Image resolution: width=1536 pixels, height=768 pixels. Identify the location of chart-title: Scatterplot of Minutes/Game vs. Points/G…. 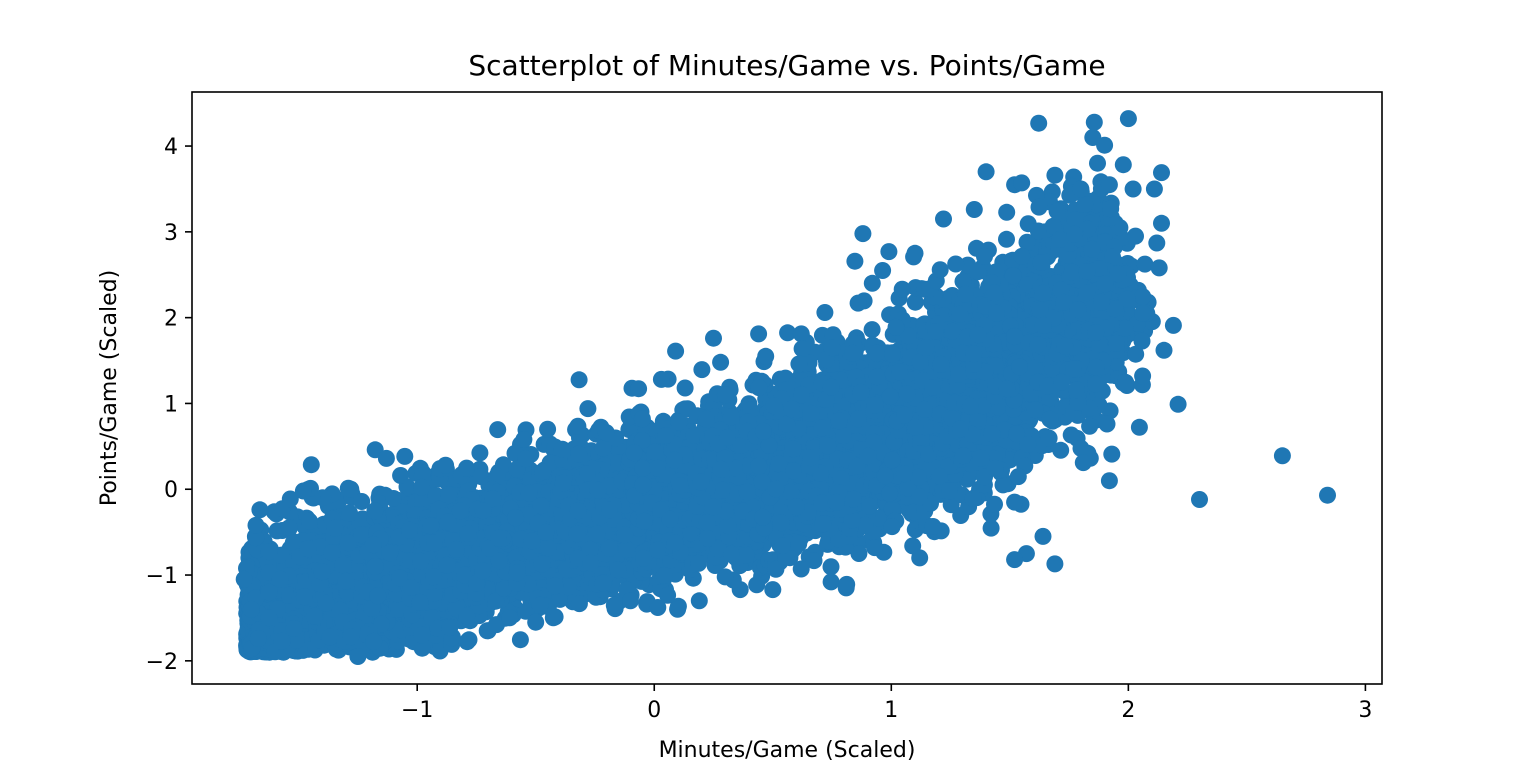
(786, 65).